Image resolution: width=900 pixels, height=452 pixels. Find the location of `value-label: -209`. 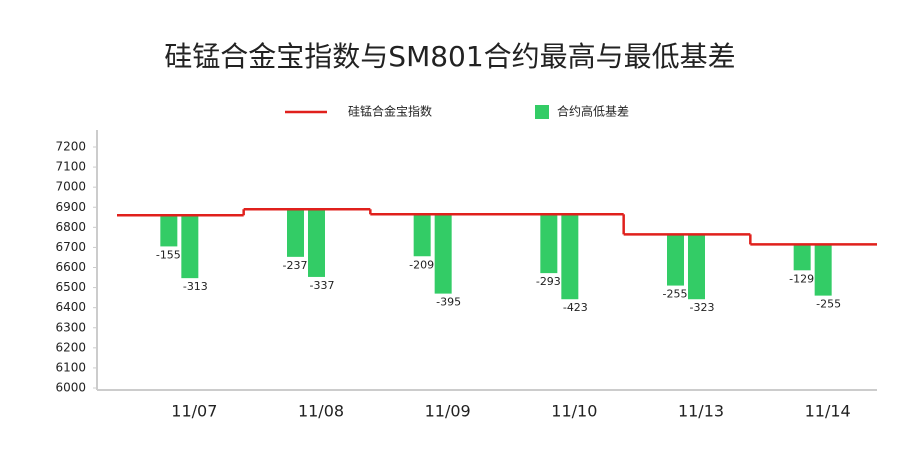

value-label: -209 is located at coordinates (421, 264).